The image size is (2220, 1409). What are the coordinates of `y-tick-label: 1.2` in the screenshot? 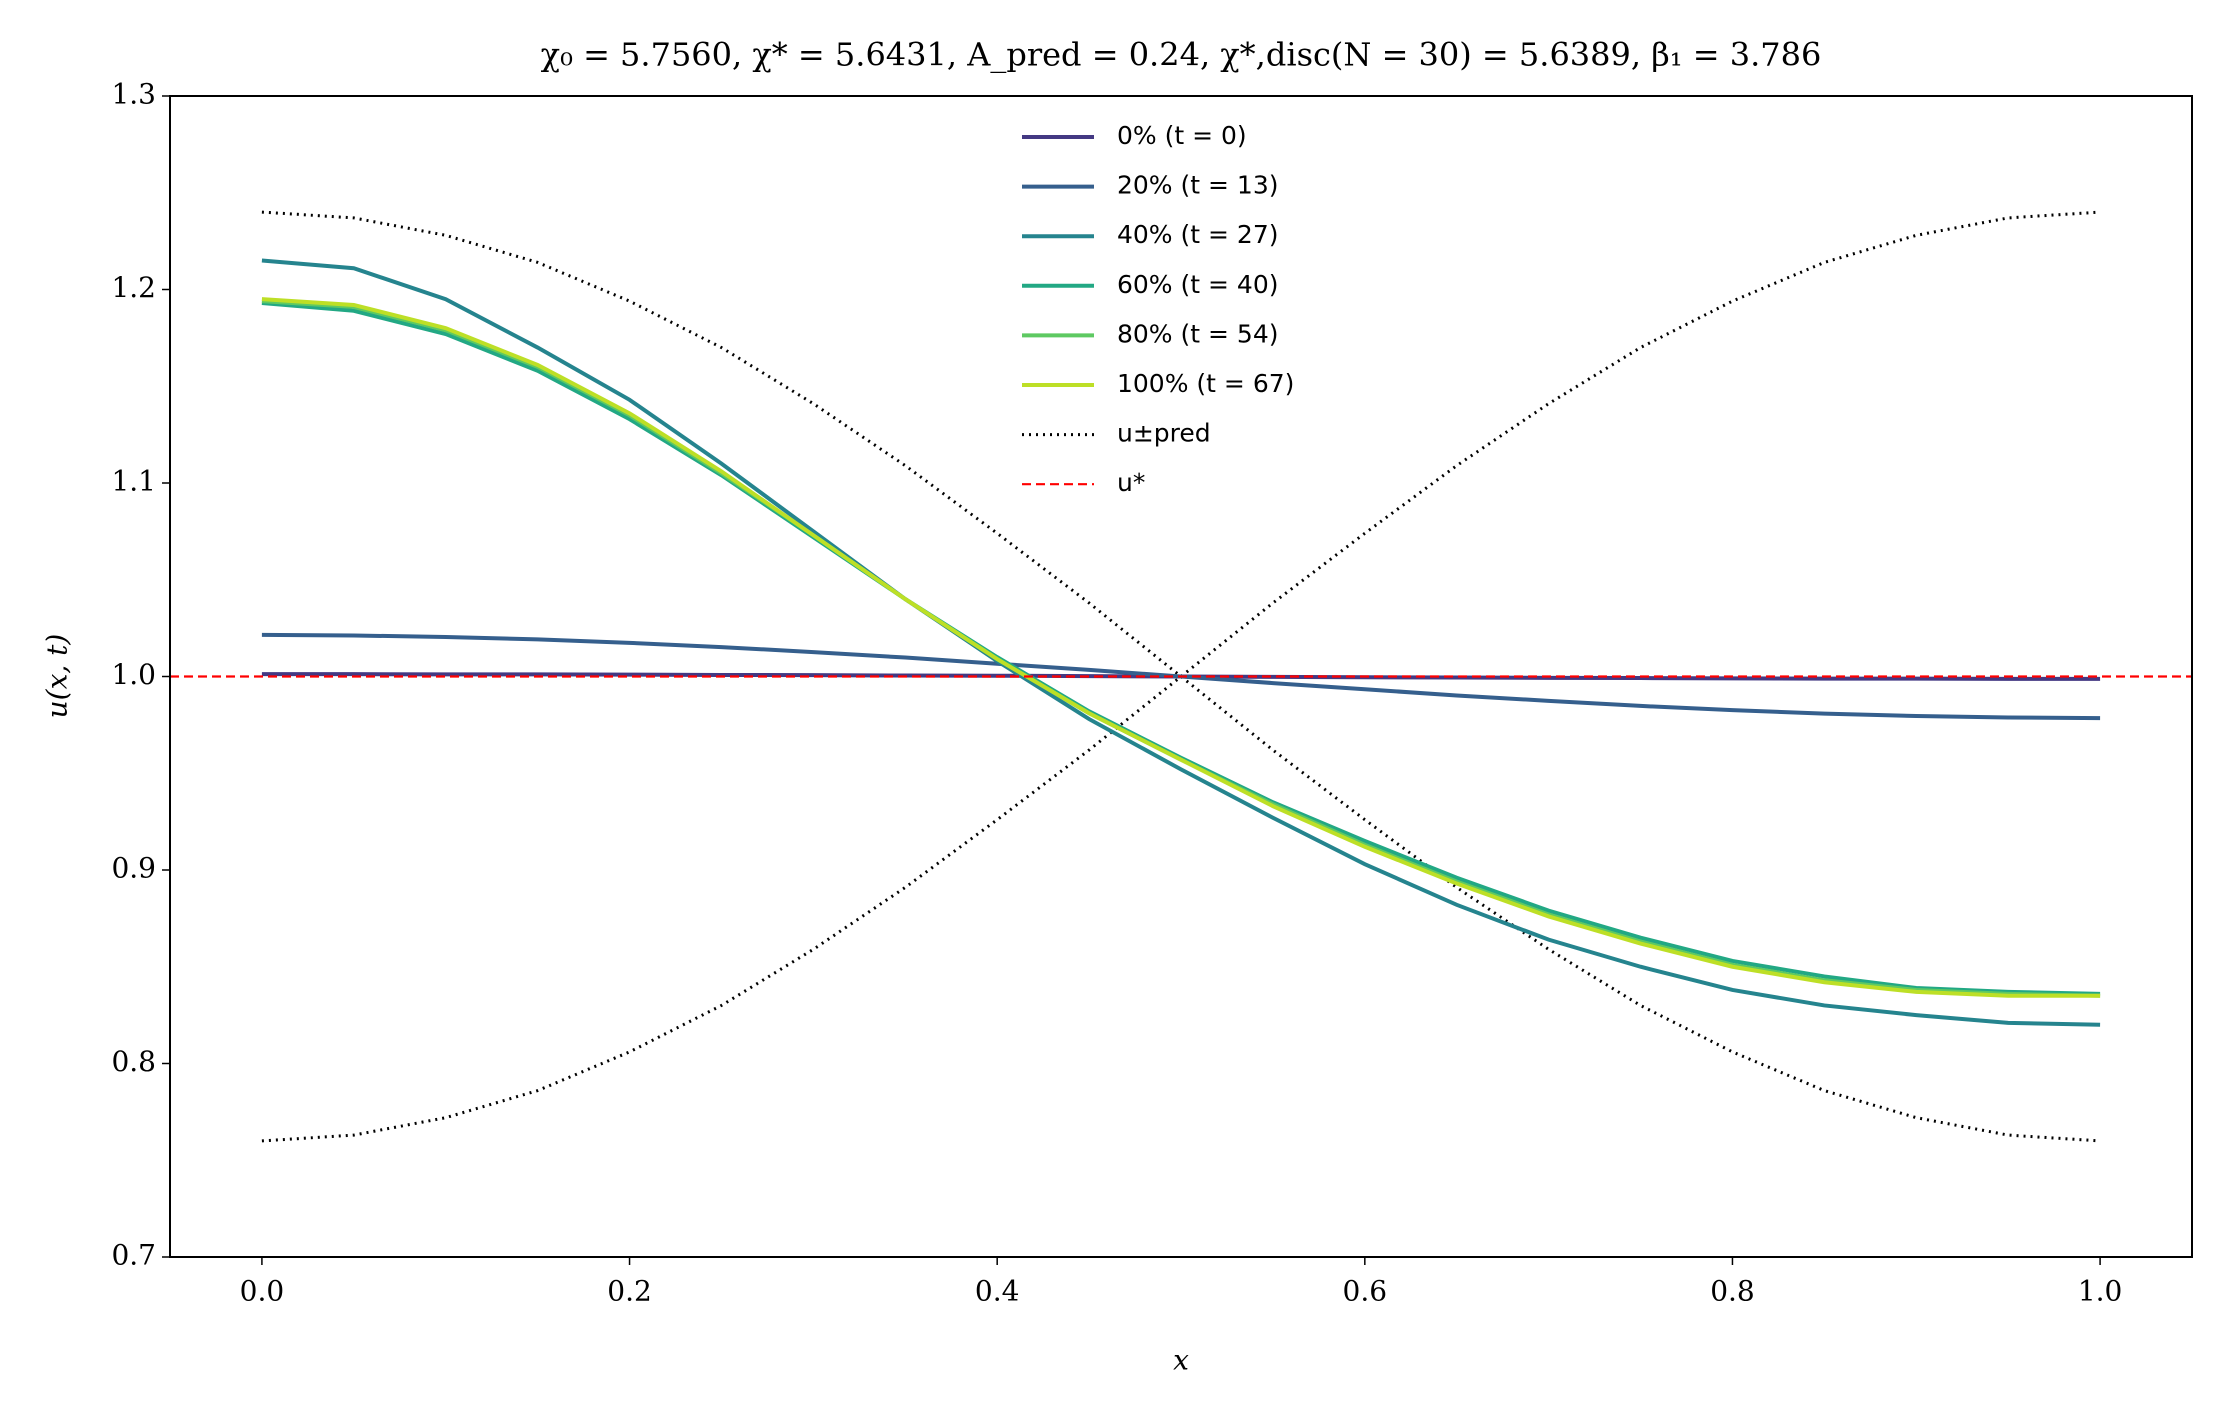 It's located at (133, 287).